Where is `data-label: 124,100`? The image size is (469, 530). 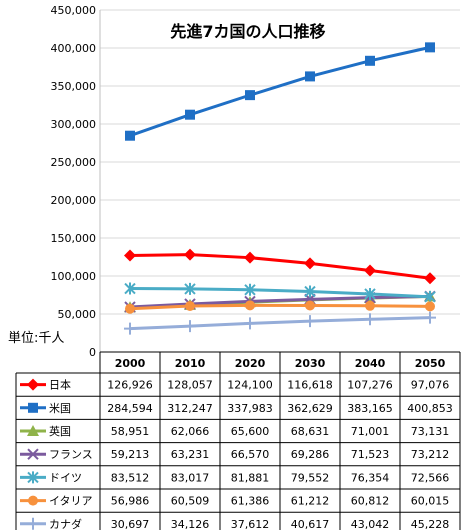
data-label: 124,100 is located at coordinates (250, 385).